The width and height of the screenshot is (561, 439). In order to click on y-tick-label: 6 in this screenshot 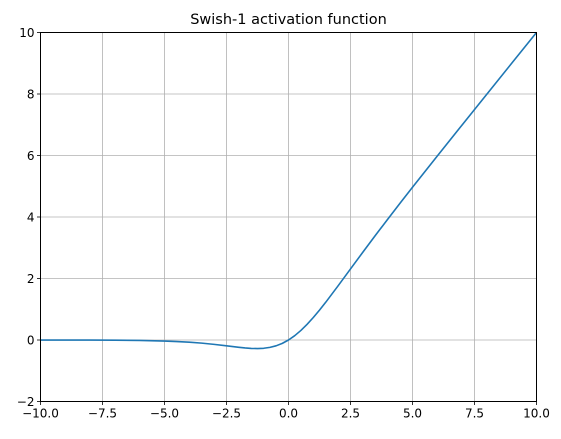, I will do `click(31, 156)`.